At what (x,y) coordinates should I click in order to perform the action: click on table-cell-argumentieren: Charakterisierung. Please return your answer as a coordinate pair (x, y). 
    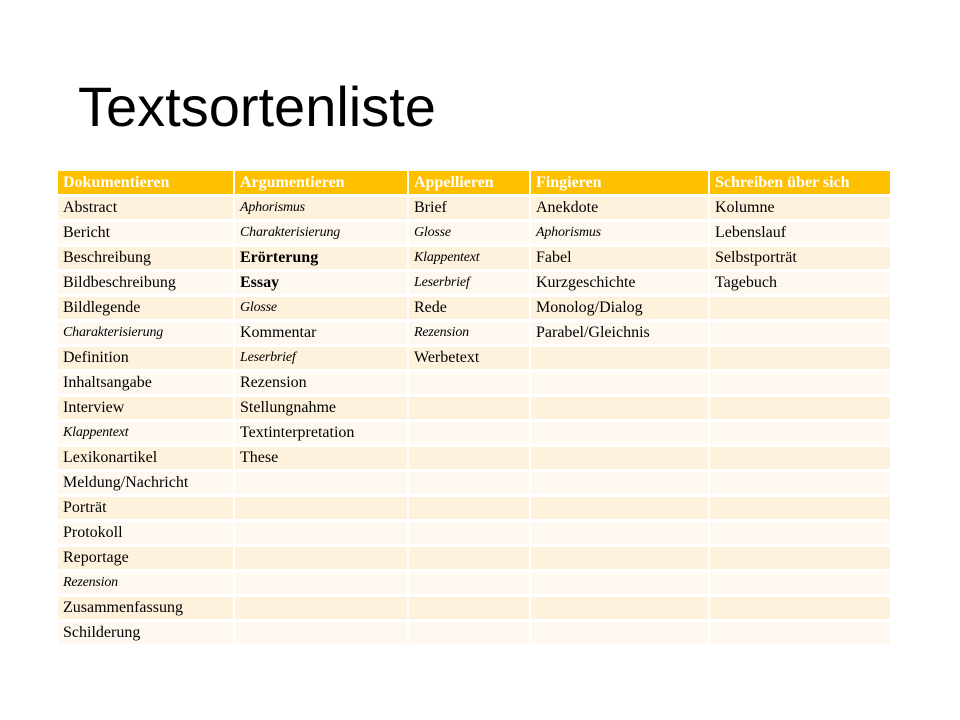
    Looking at the image, I should click on (322, 234).